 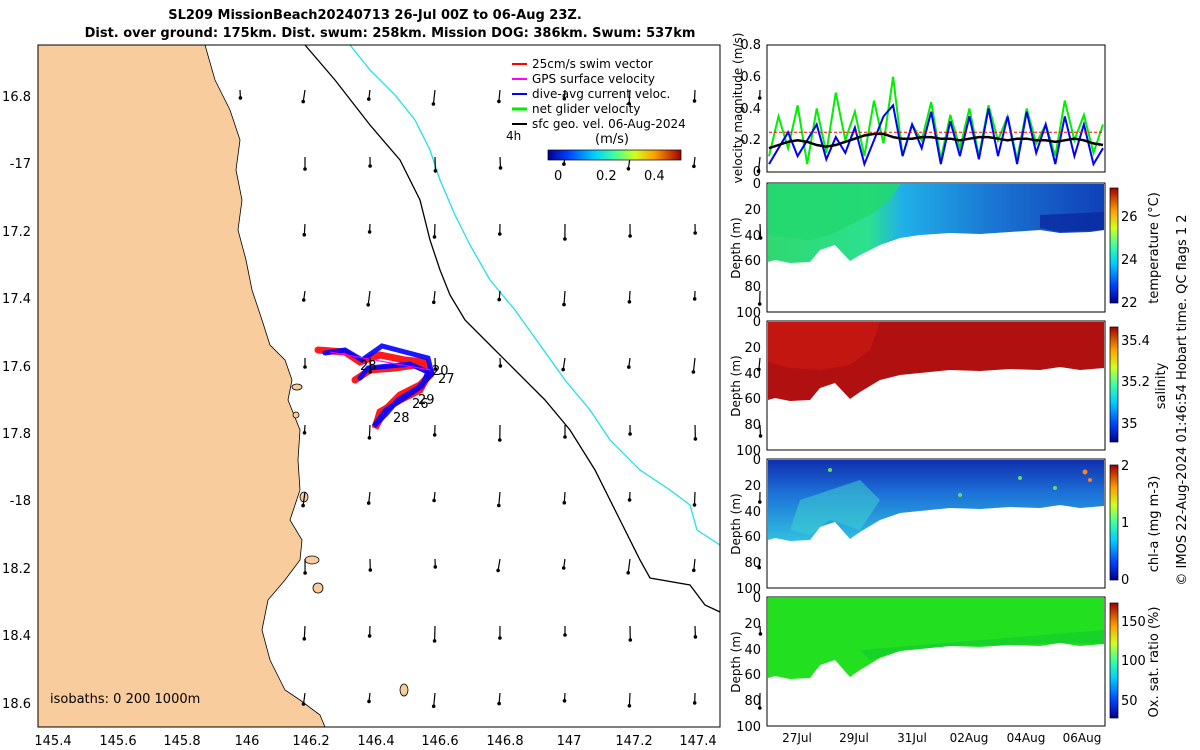 What do you see at coordinates (20, 164) in the screenshot?
I see `y-tick: -17` at bounding box center [20, 164].